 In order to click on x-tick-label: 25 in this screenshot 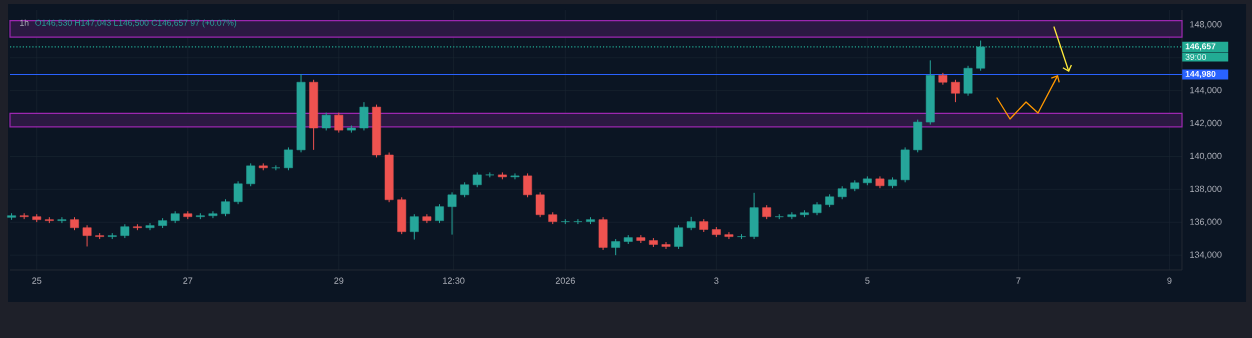, I will do `click(37, 280)`.